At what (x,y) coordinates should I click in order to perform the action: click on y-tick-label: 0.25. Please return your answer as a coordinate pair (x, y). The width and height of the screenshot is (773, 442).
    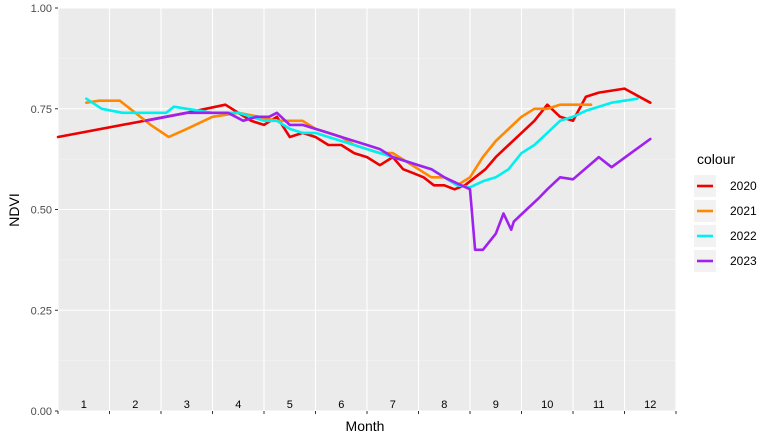
    Looking at the image, I should click on (41, 311).